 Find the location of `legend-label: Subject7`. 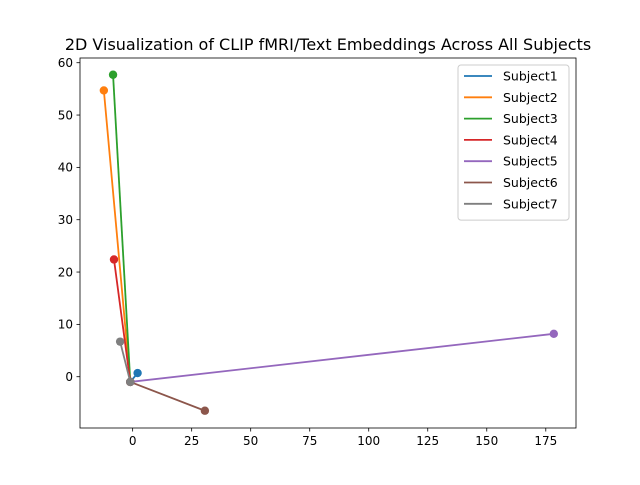

legend-label: Subject7 is located at coordinates (530, 203).